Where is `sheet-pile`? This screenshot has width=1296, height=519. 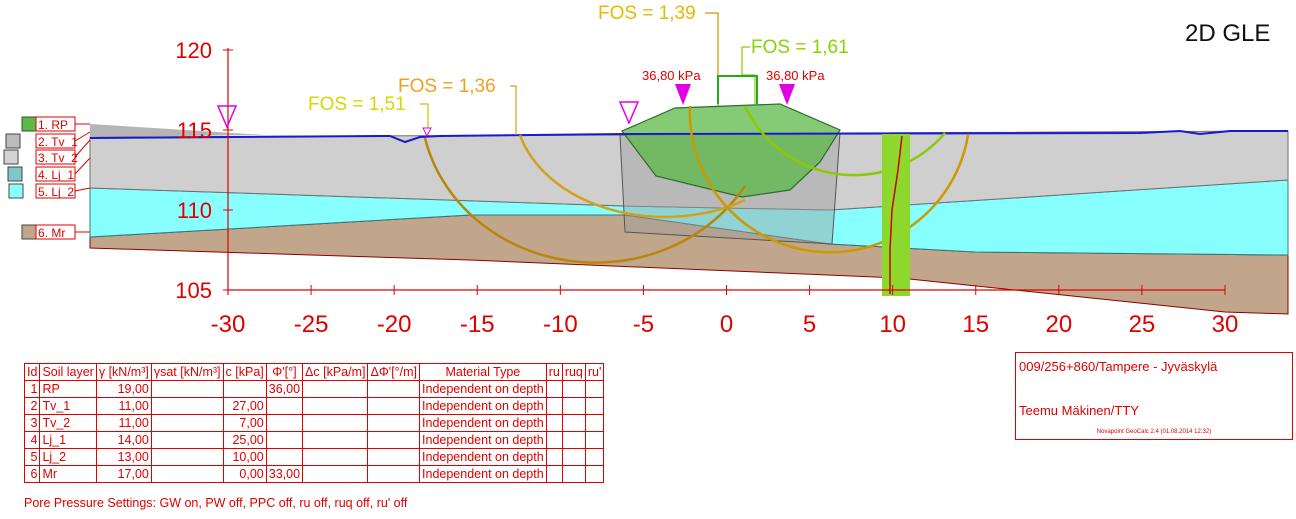 sheet-pile is located at coordinates (896, 215).